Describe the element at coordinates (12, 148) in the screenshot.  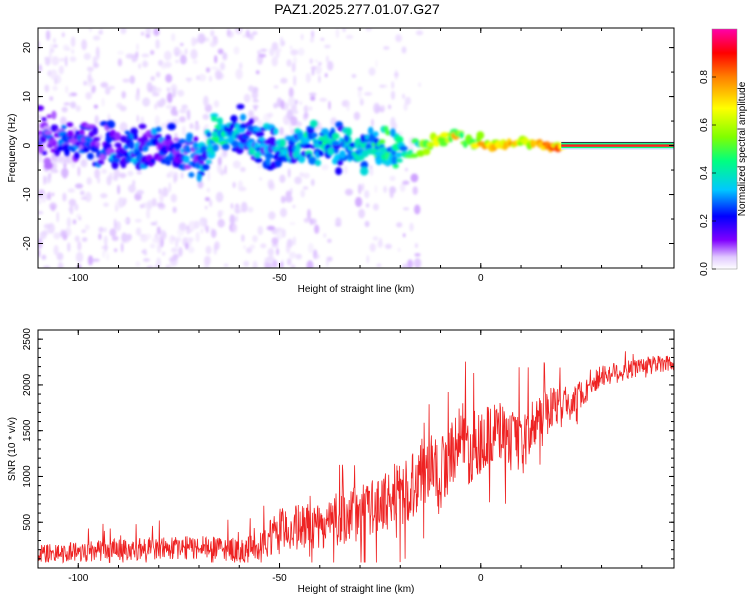
I see `spectrogram-y-label: Frequency (Hz)` at that location.